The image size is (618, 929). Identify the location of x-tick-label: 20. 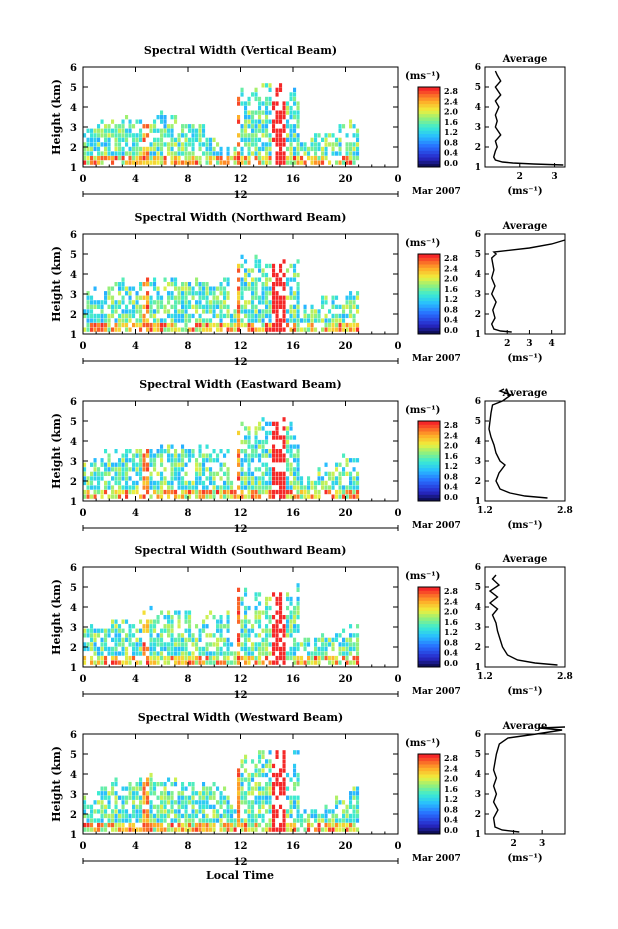
(346, 679).